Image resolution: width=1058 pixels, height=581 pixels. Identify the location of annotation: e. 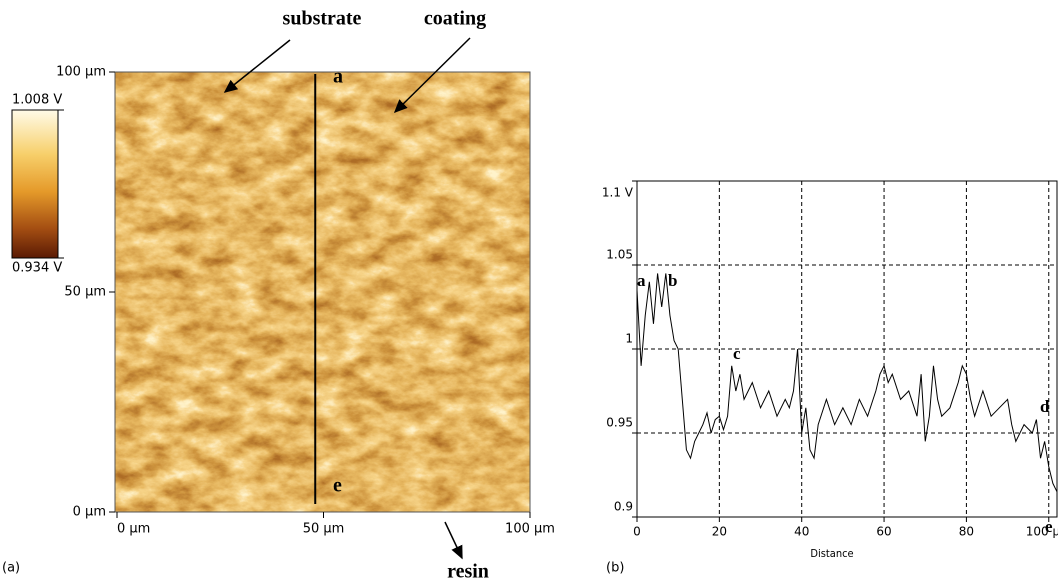
(337, 486).